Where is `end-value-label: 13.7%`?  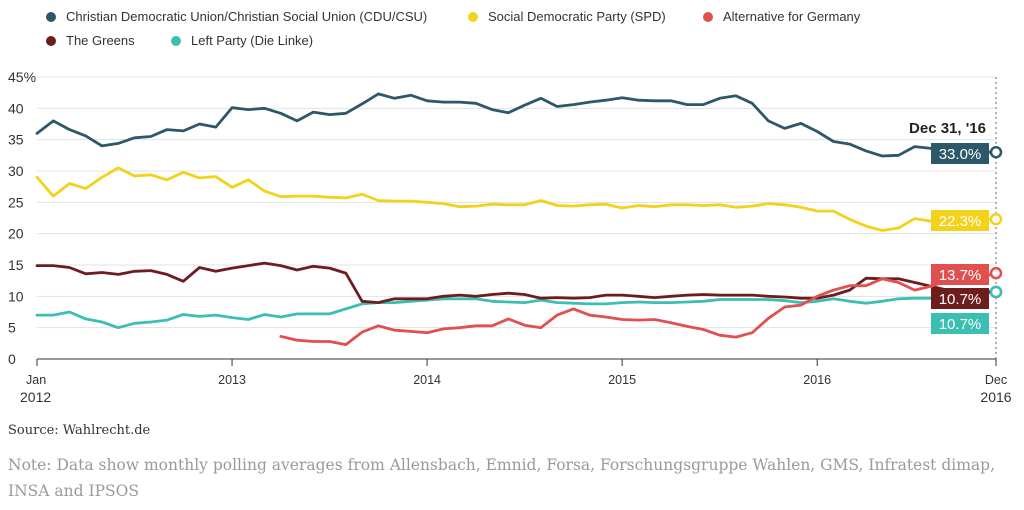
end-value-label: 13.7% is located at coordinates (960, 275).